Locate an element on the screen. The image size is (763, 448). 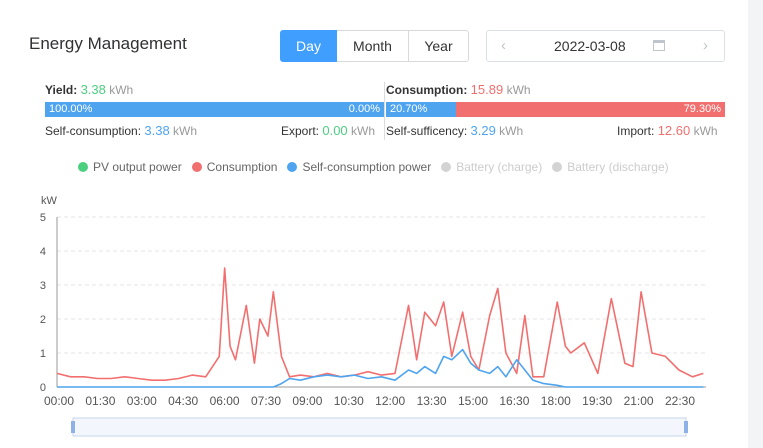
self-consumption-summary: Self-consumption: 3.38 kWh is located at coordinates (121, 130).